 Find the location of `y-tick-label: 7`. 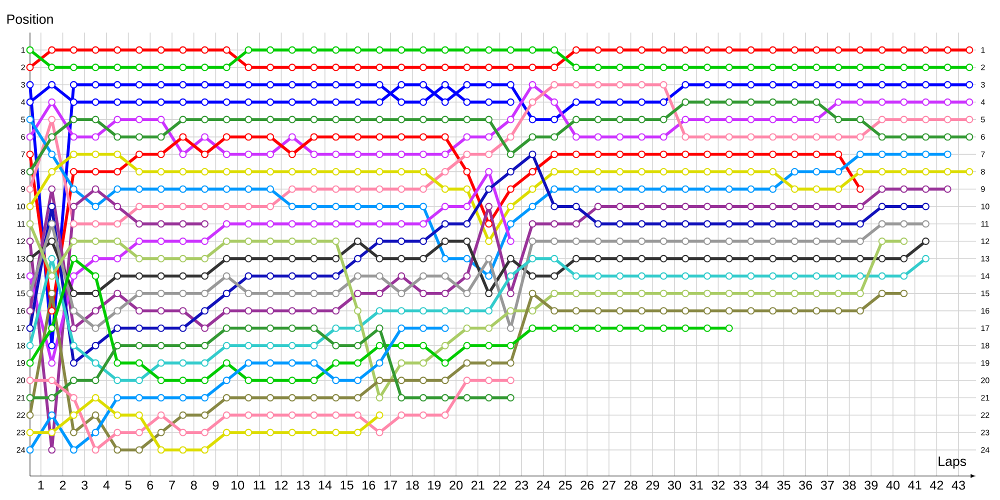

y-tick-label: 7 is located at coordinates (23, 155).